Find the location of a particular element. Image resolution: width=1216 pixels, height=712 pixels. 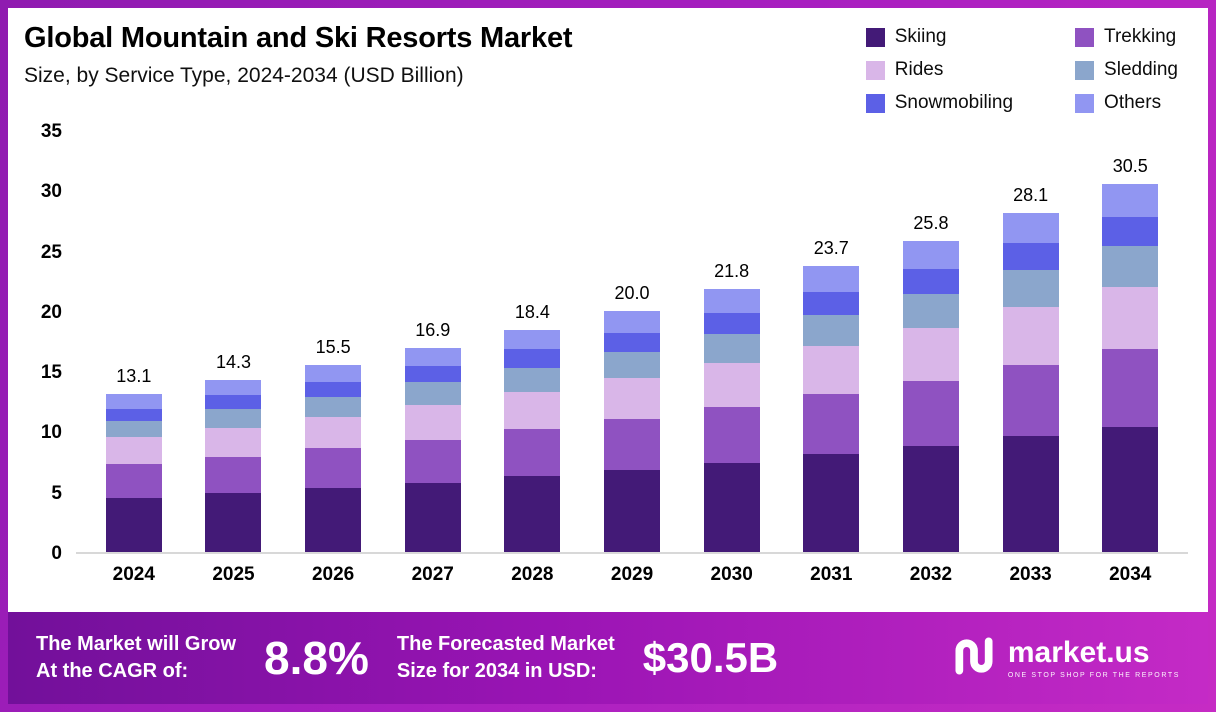

bar-column: 14.3 is located at coordinates (234, 342).